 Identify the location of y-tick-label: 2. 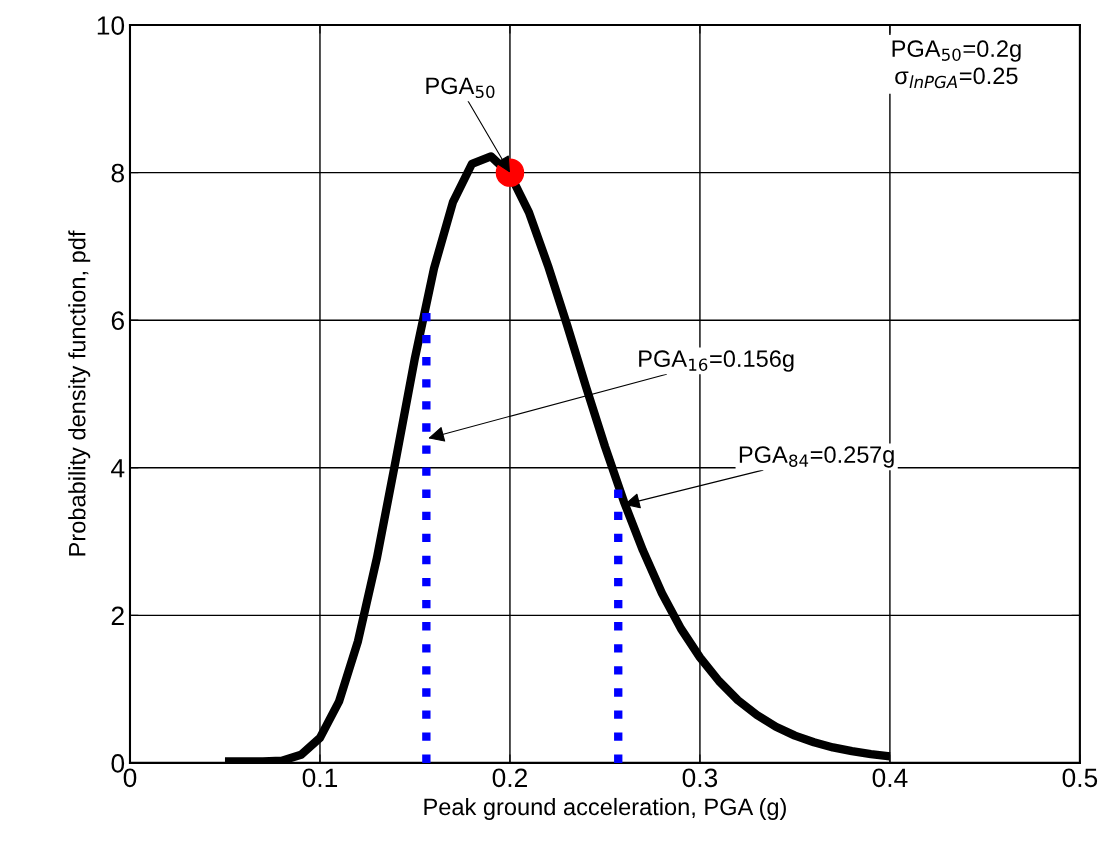
(117, 615).